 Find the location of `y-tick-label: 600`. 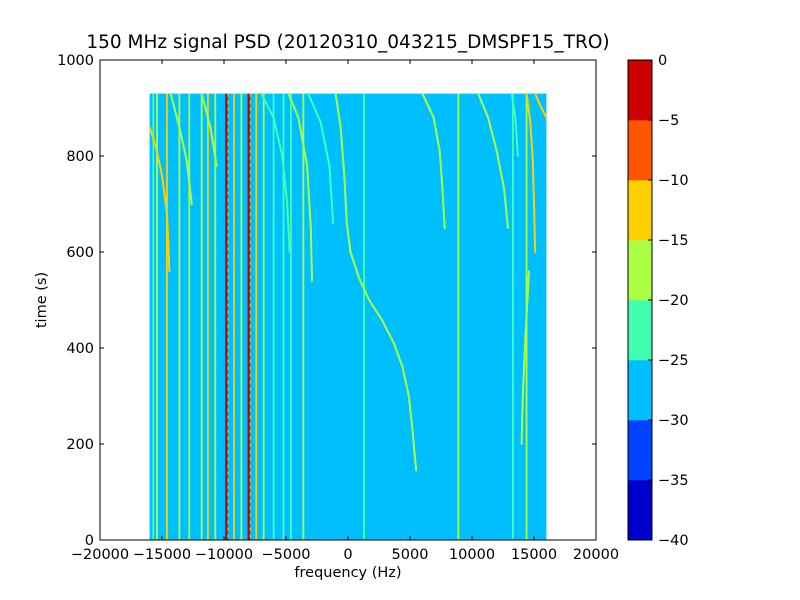

y-tick-label: 600 is located at coordinates (80, 253).